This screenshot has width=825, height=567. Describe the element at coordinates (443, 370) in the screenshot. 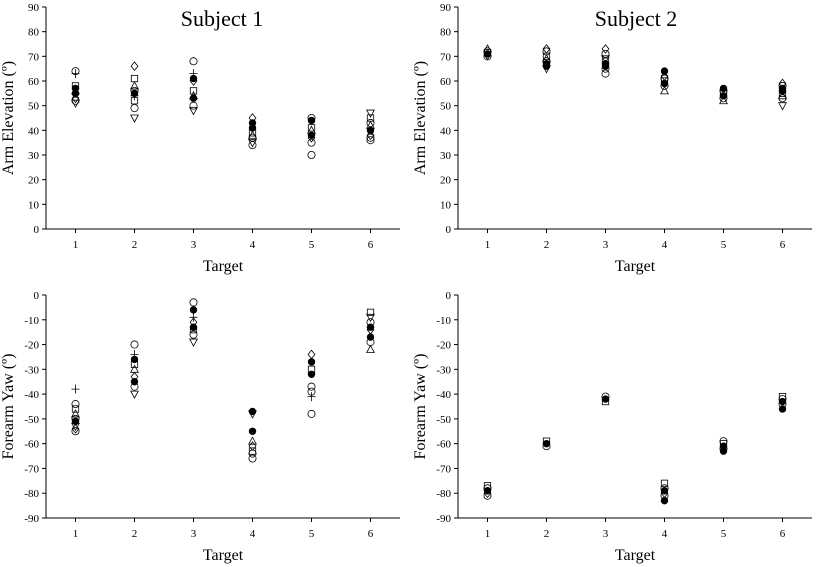

I see `y-tick-label: -30` at that location.